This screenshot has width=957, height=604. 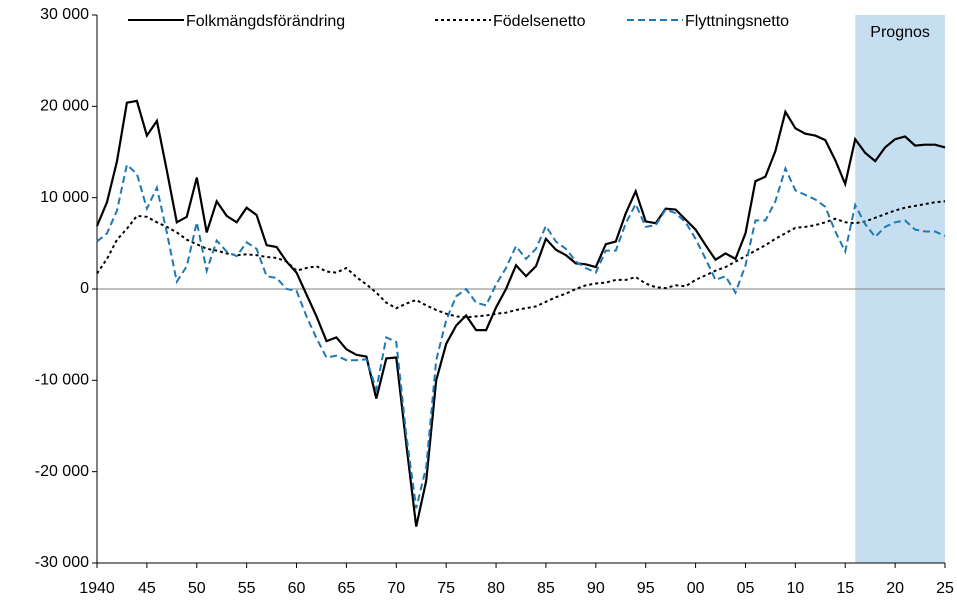 What do you see at coordinates (539, 21) in the screenshot?
I see `legend-label: Födelsenetto` at bounding box center [539, 21].